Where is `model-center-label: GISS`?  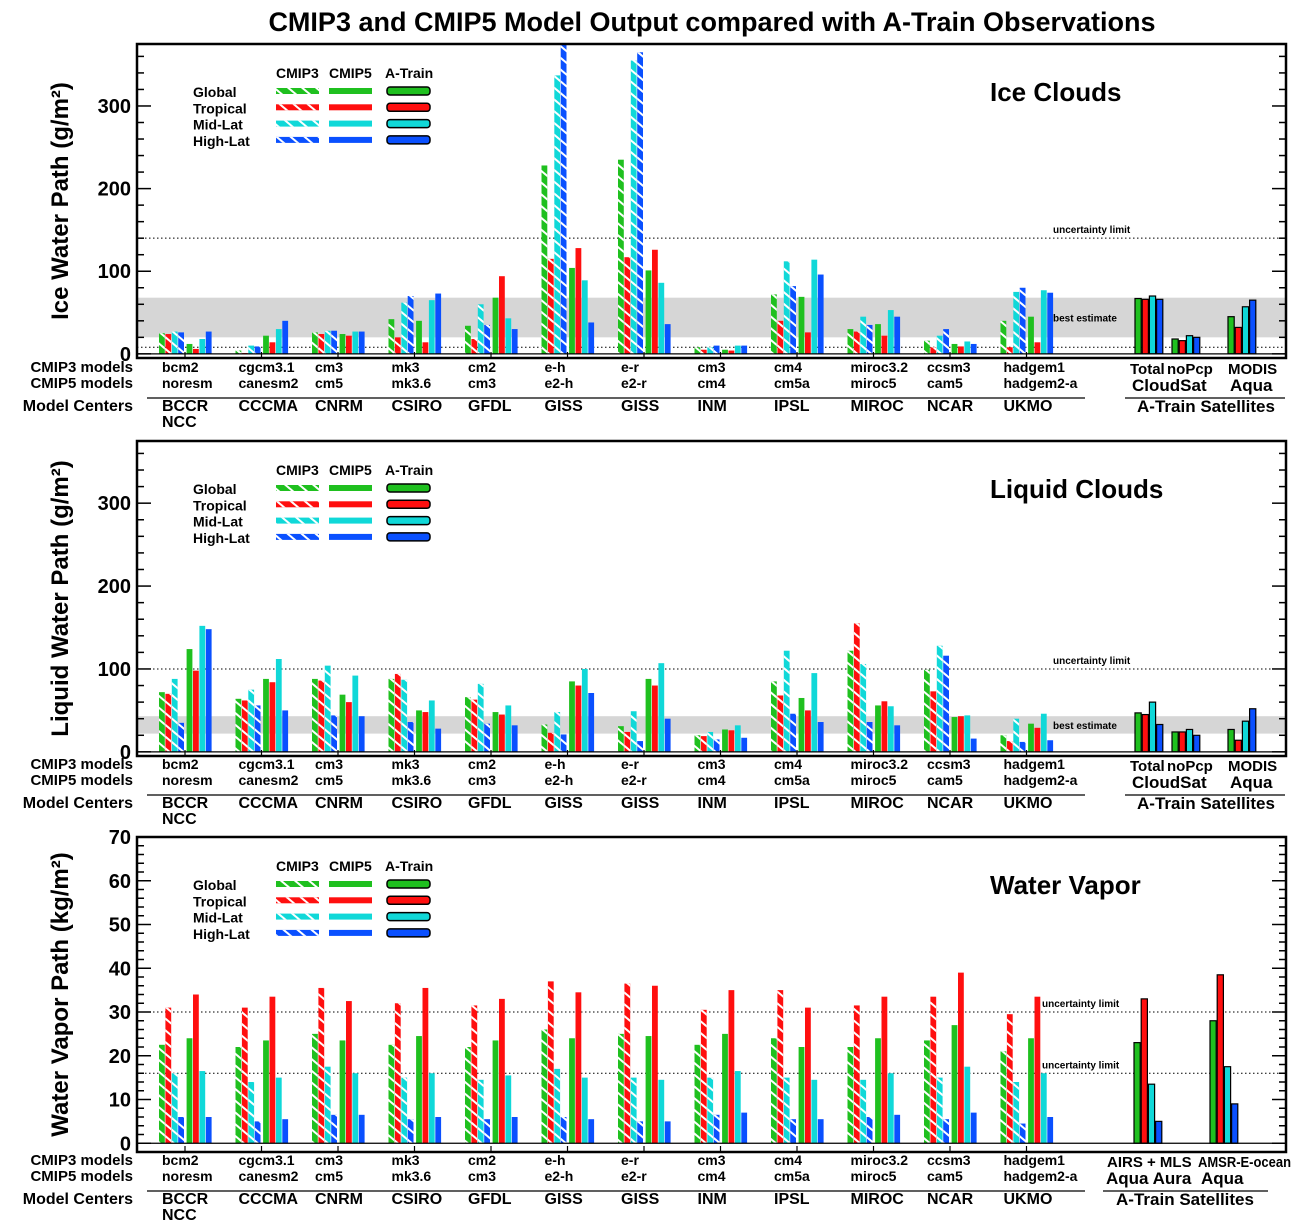 model-center-label: GISS is located at coordinates (564, 1199).